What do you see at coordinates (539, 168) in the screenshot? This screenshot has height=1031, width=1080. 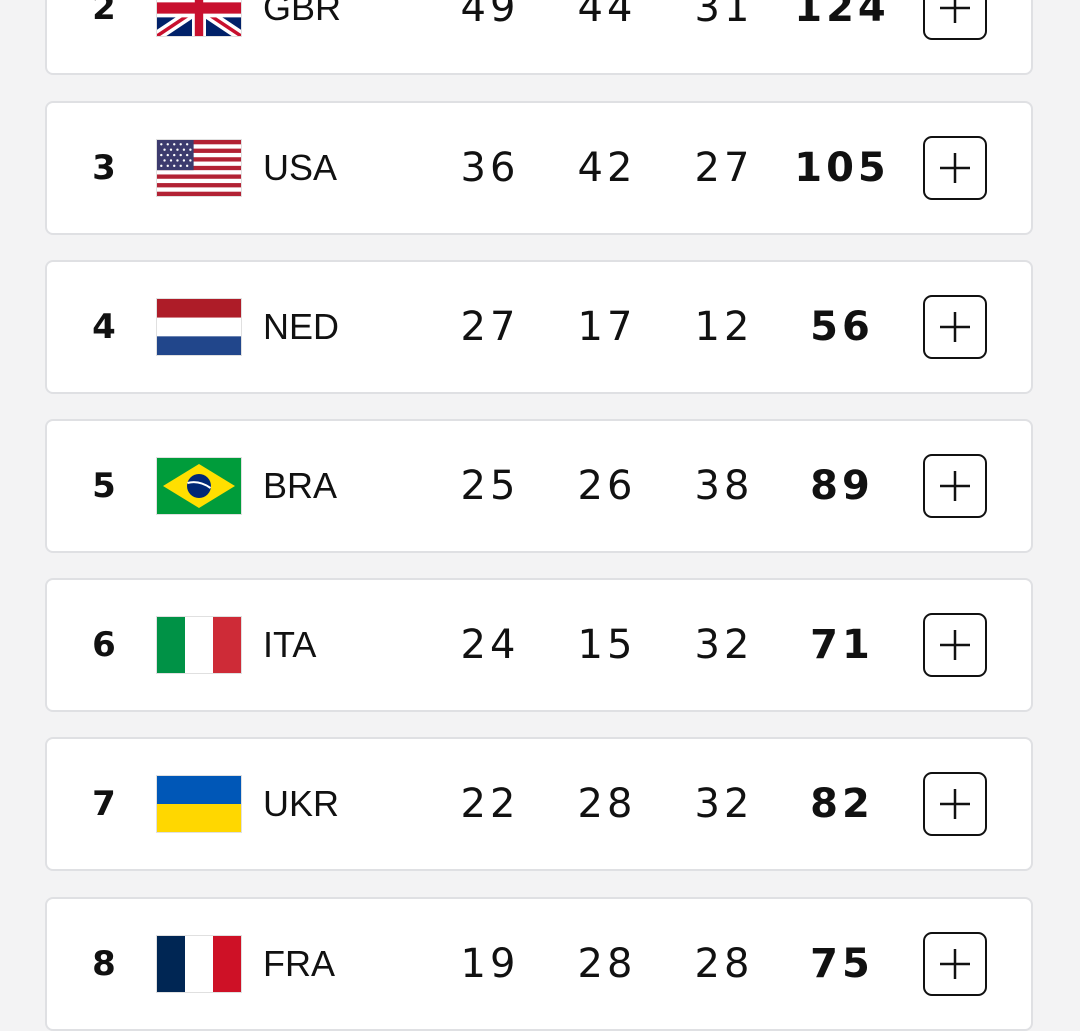 I see `table-row: 3` at bounding box center [539, 168].